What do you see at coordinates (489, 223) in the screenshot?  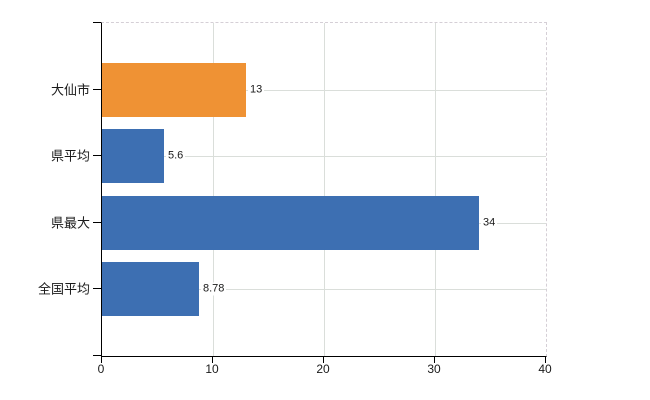 I see `bar-value-label: 34` at bounding box center [489, 223].